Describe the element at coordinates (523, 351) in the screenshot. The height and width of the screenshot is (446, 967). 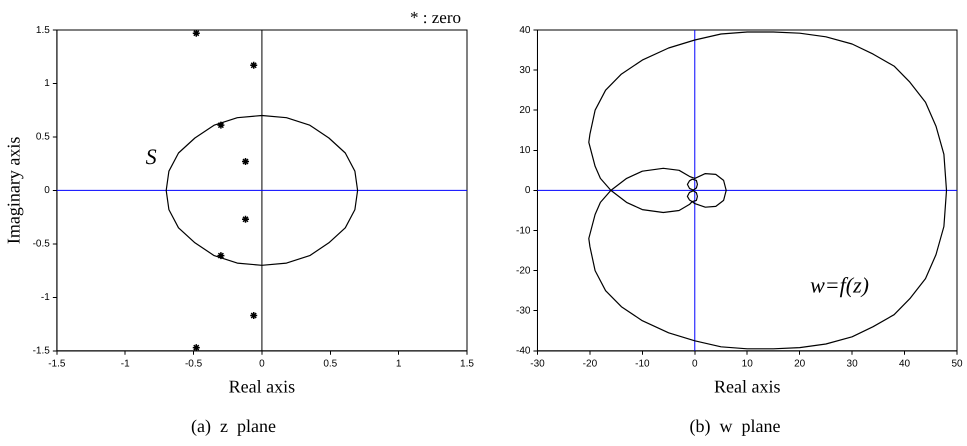
I see `y-tick-label: -40` at that location.